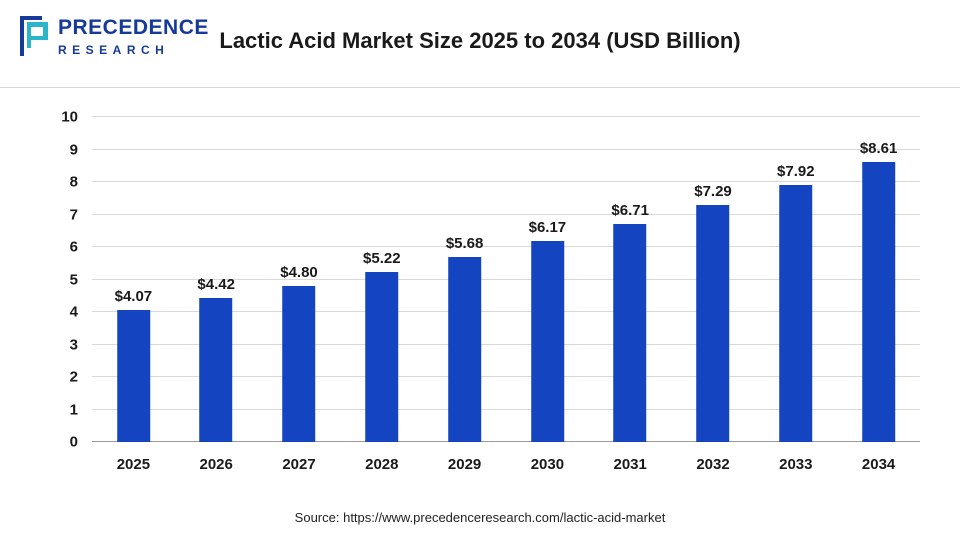  I want to click on bar-2027, so click(299, 364).